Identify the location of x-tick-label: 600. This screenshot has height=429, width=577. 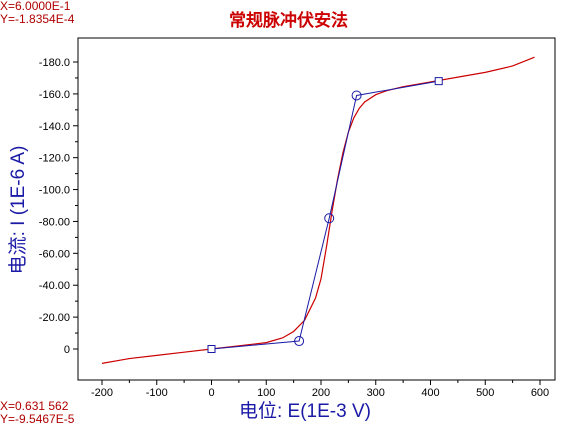
(540, 393).